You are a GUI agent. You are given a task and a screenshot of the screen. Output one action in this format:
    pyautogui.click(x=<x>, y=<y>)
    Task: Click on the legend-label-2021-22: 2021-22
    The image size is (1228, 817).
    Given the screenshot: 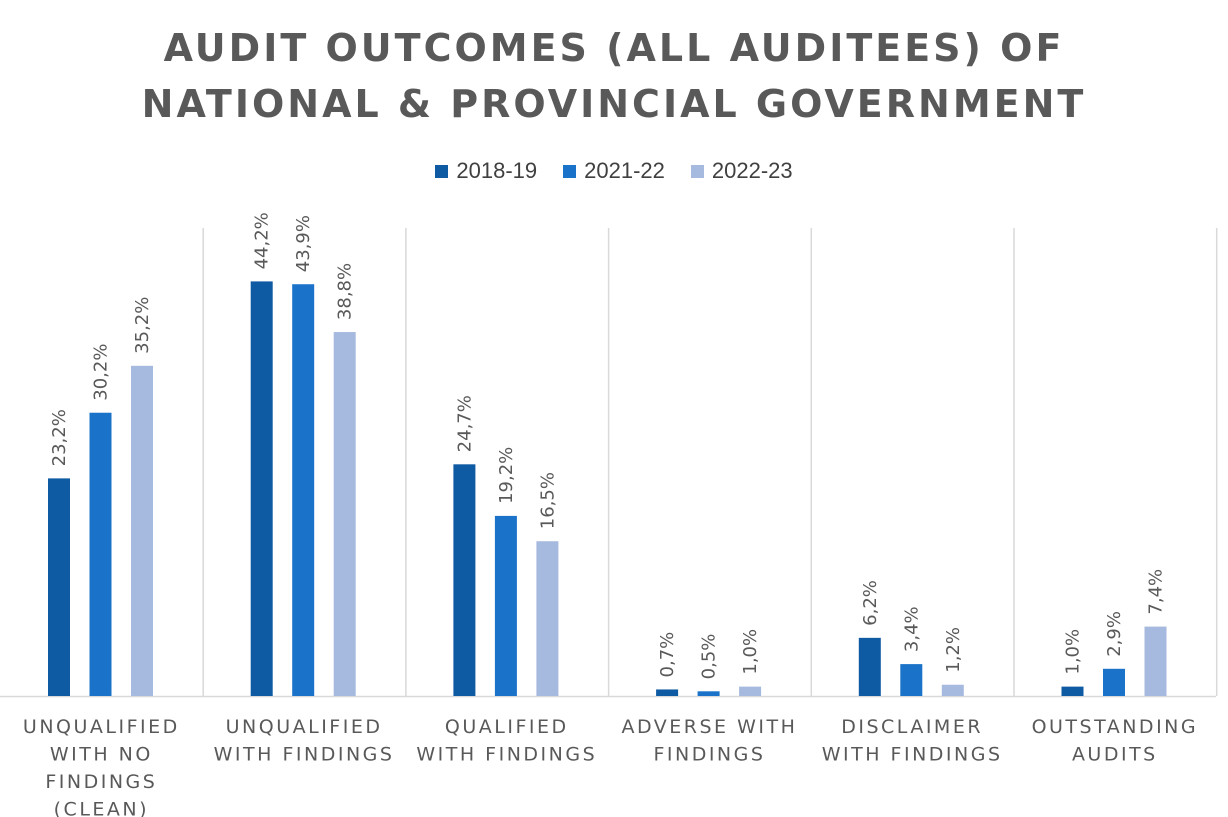 What is the action you would take?
    pyautogui.click(x=624, y=170)
    